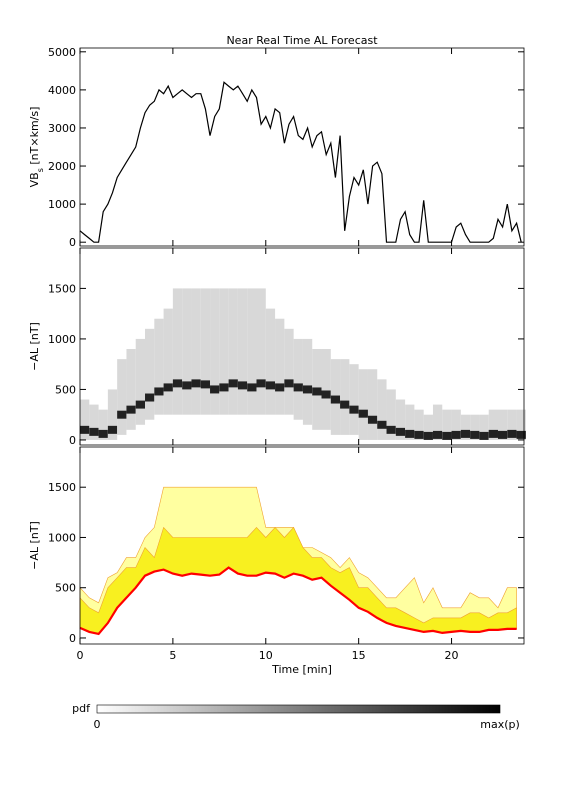 This screenshot has width=576, height=796. Describe the element at coordinates (62, 166) in the screenshot. I see `y-tick-label: 2000` at that location.